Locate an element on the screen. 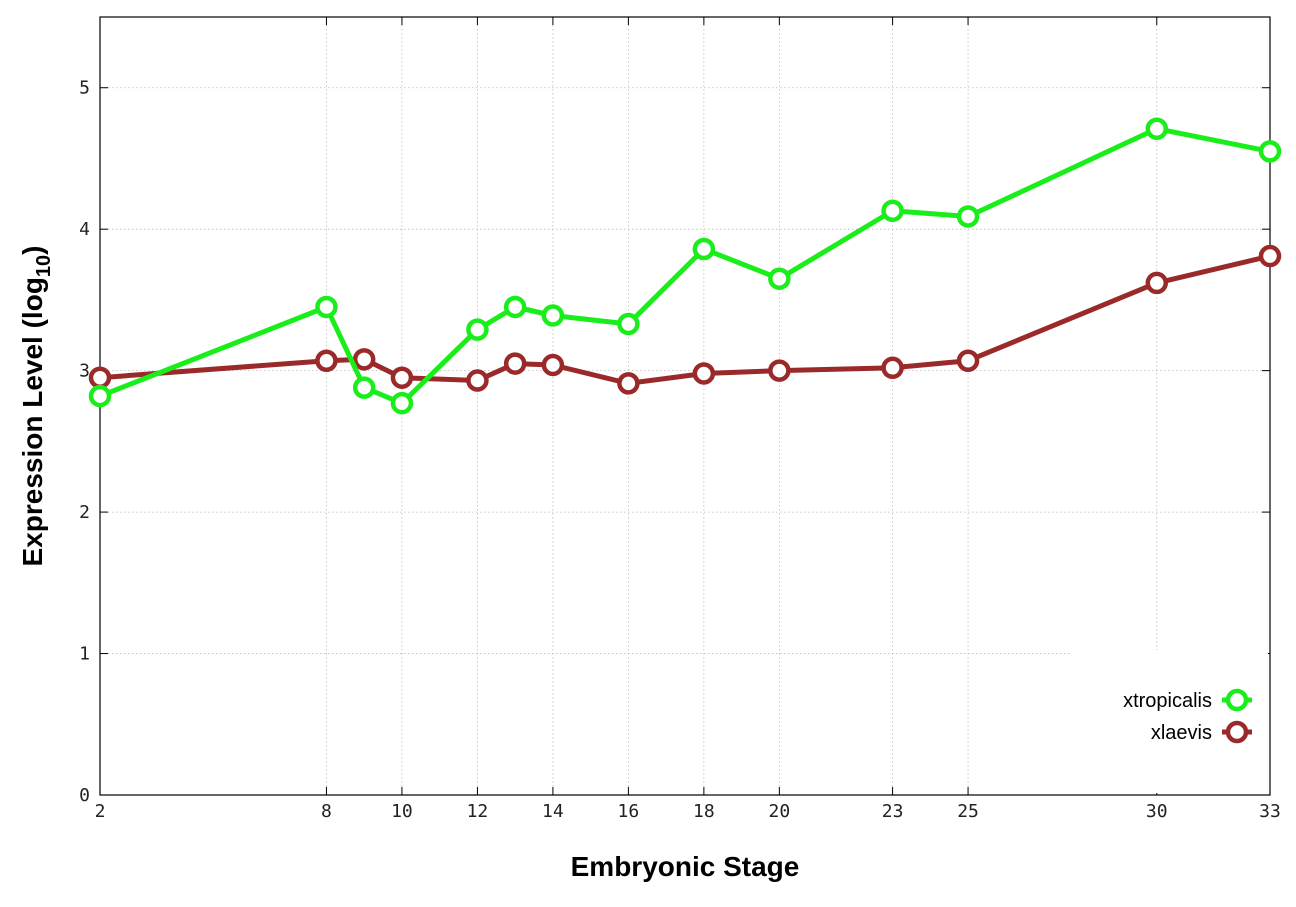 This screenshot has height=907, width=1296. x-tick-label: 16 is located at coordinates (629, 811).